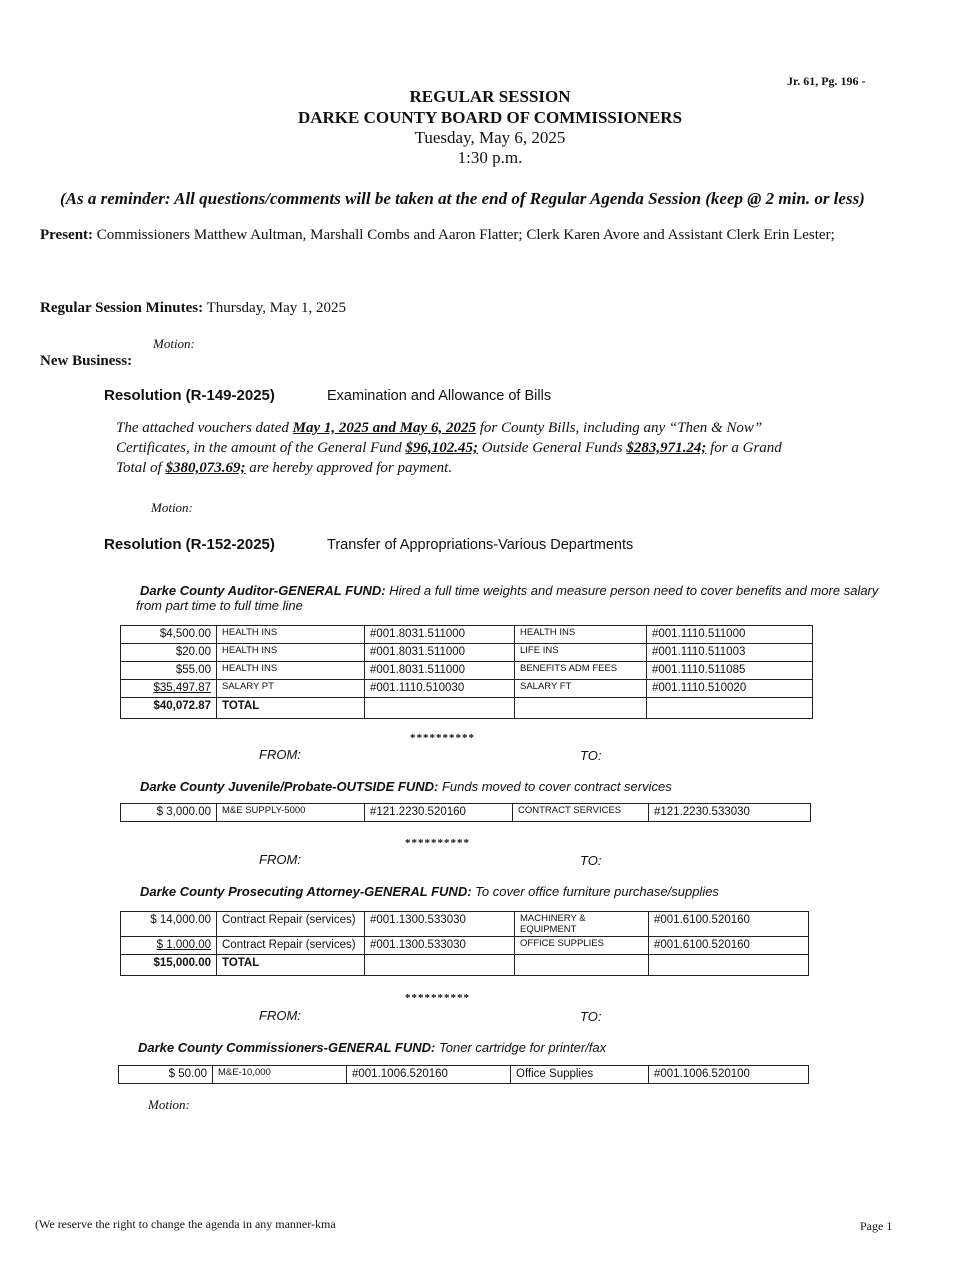 This screenshot has width=980, height=1268. Describe the element at coordinates (744, 448) in the screenshot. I see `text: for a Grand` at that location.